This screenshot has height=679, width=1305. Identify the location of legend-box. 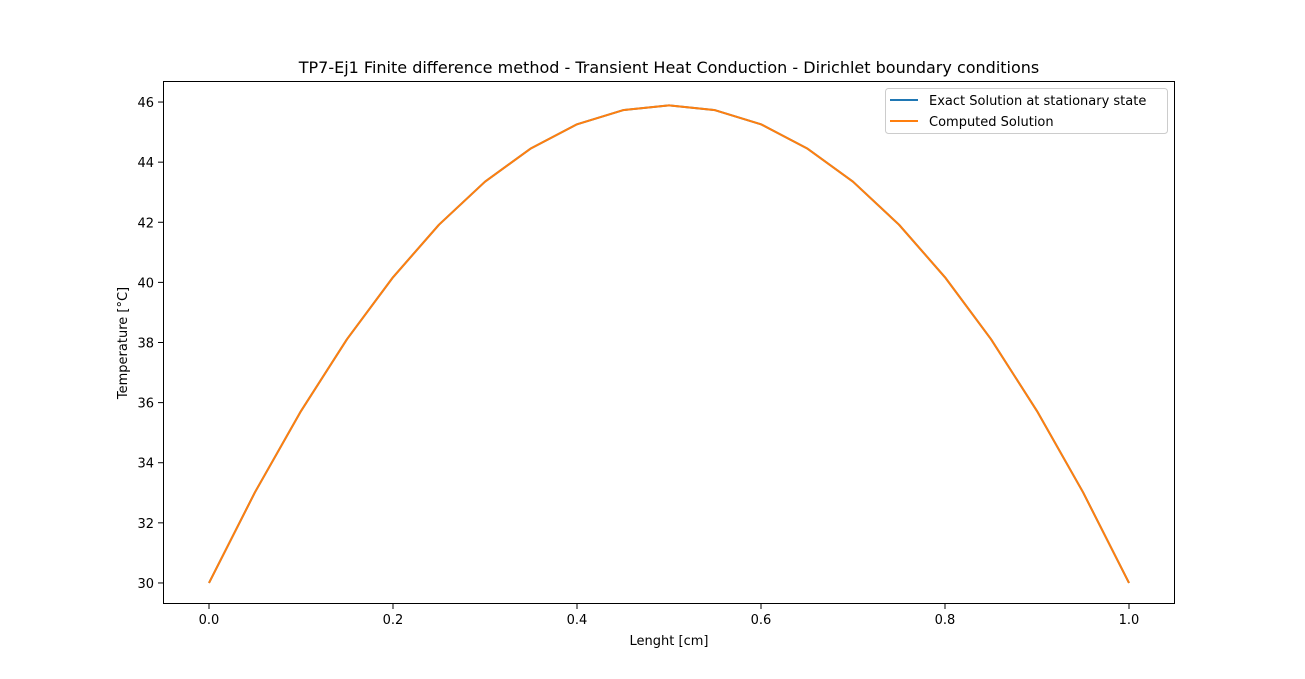
(1026, 111).